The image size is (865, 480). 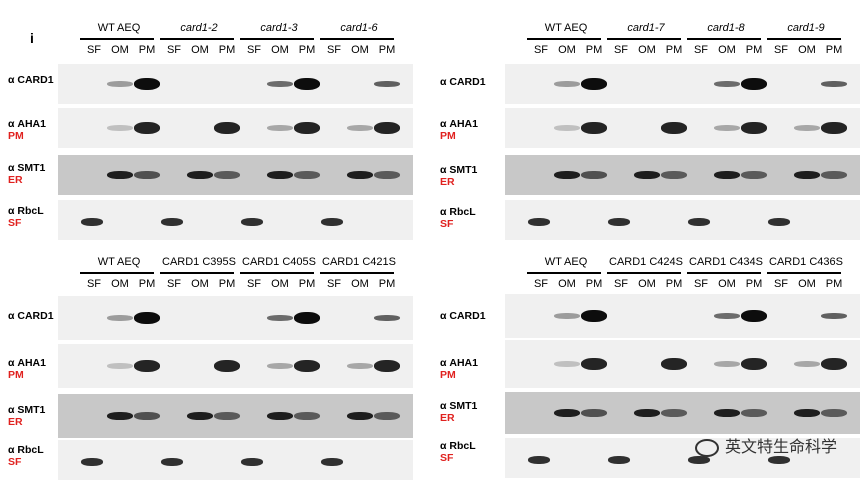 What do you see at coordinates (26, 211) in the screenshot?
I see `antibody-name: α RbcL` at bounding box center [26, 211].